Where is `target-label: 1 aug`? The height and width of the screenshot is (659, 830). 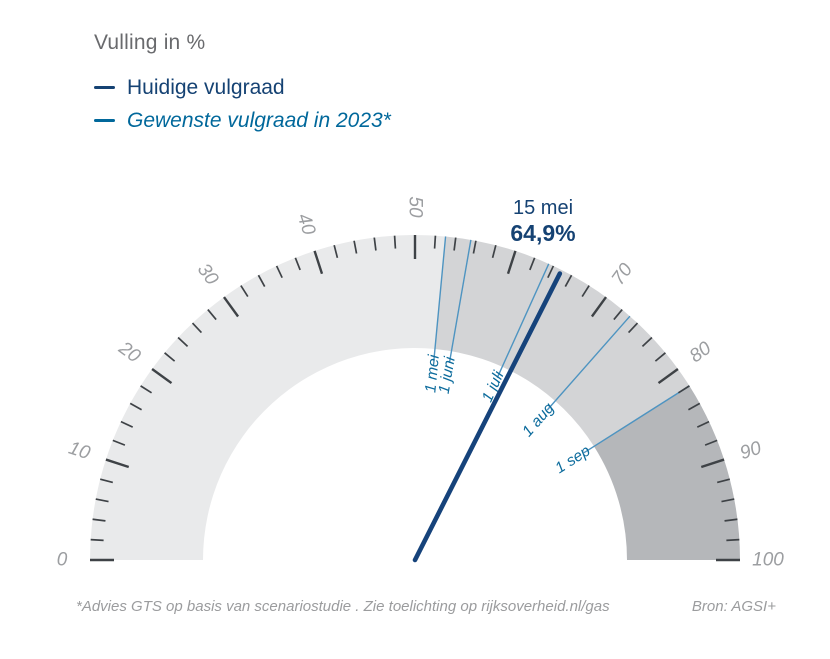
target-label: 1 aug is located at coordinates (538, 420).